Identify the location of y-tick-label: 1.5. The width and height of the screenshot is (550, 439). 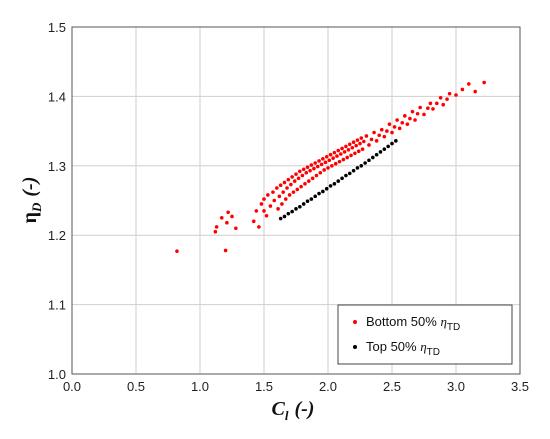
(57, 27).